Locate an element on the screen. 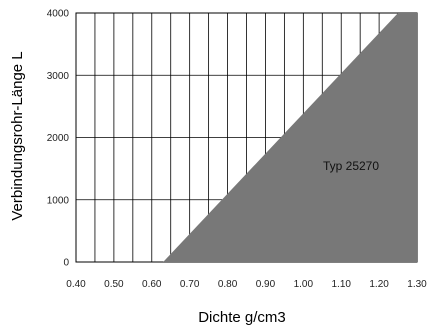 The image size is (432, 329). x-tick-label: 0.70 is located at coordinates (190, 284).